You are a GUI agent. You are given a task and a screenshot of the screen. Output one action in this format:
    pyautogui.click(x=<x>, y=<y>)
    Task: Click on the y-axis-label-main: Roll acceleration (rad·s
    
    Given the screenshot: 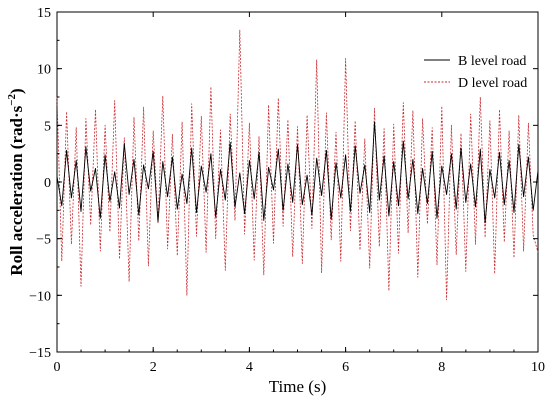 What is the action you would take?
    pyautogui.click(x=16, y=190)
    